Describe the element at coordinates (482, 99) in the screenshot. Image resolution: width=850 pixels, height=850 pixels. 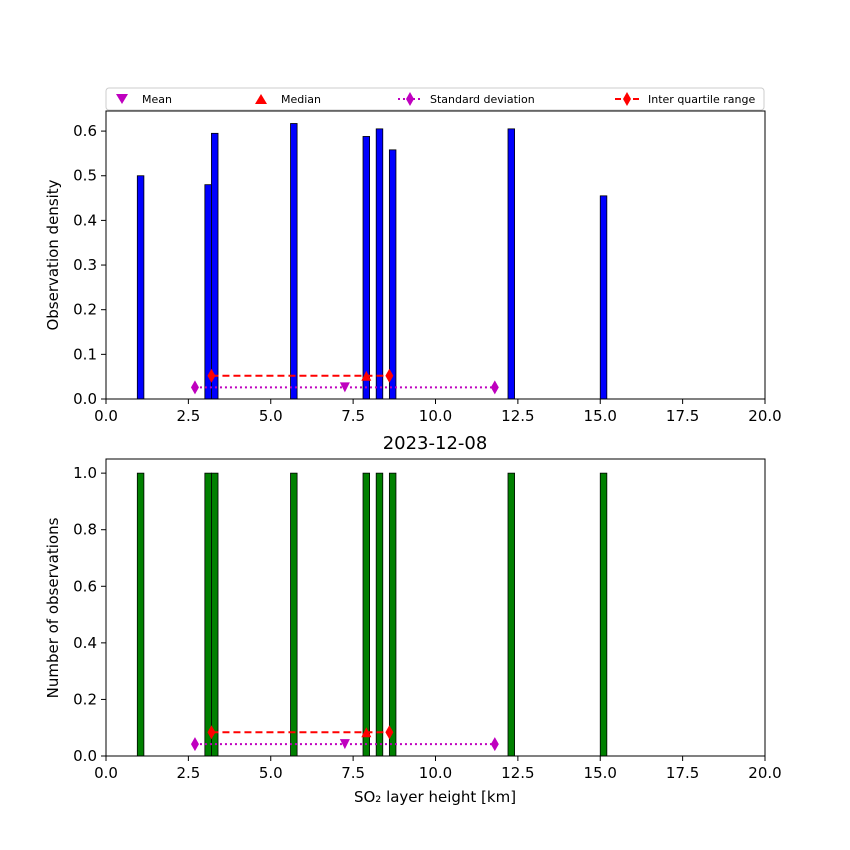
I see `legend-label-std: Standard deviation` at that location.